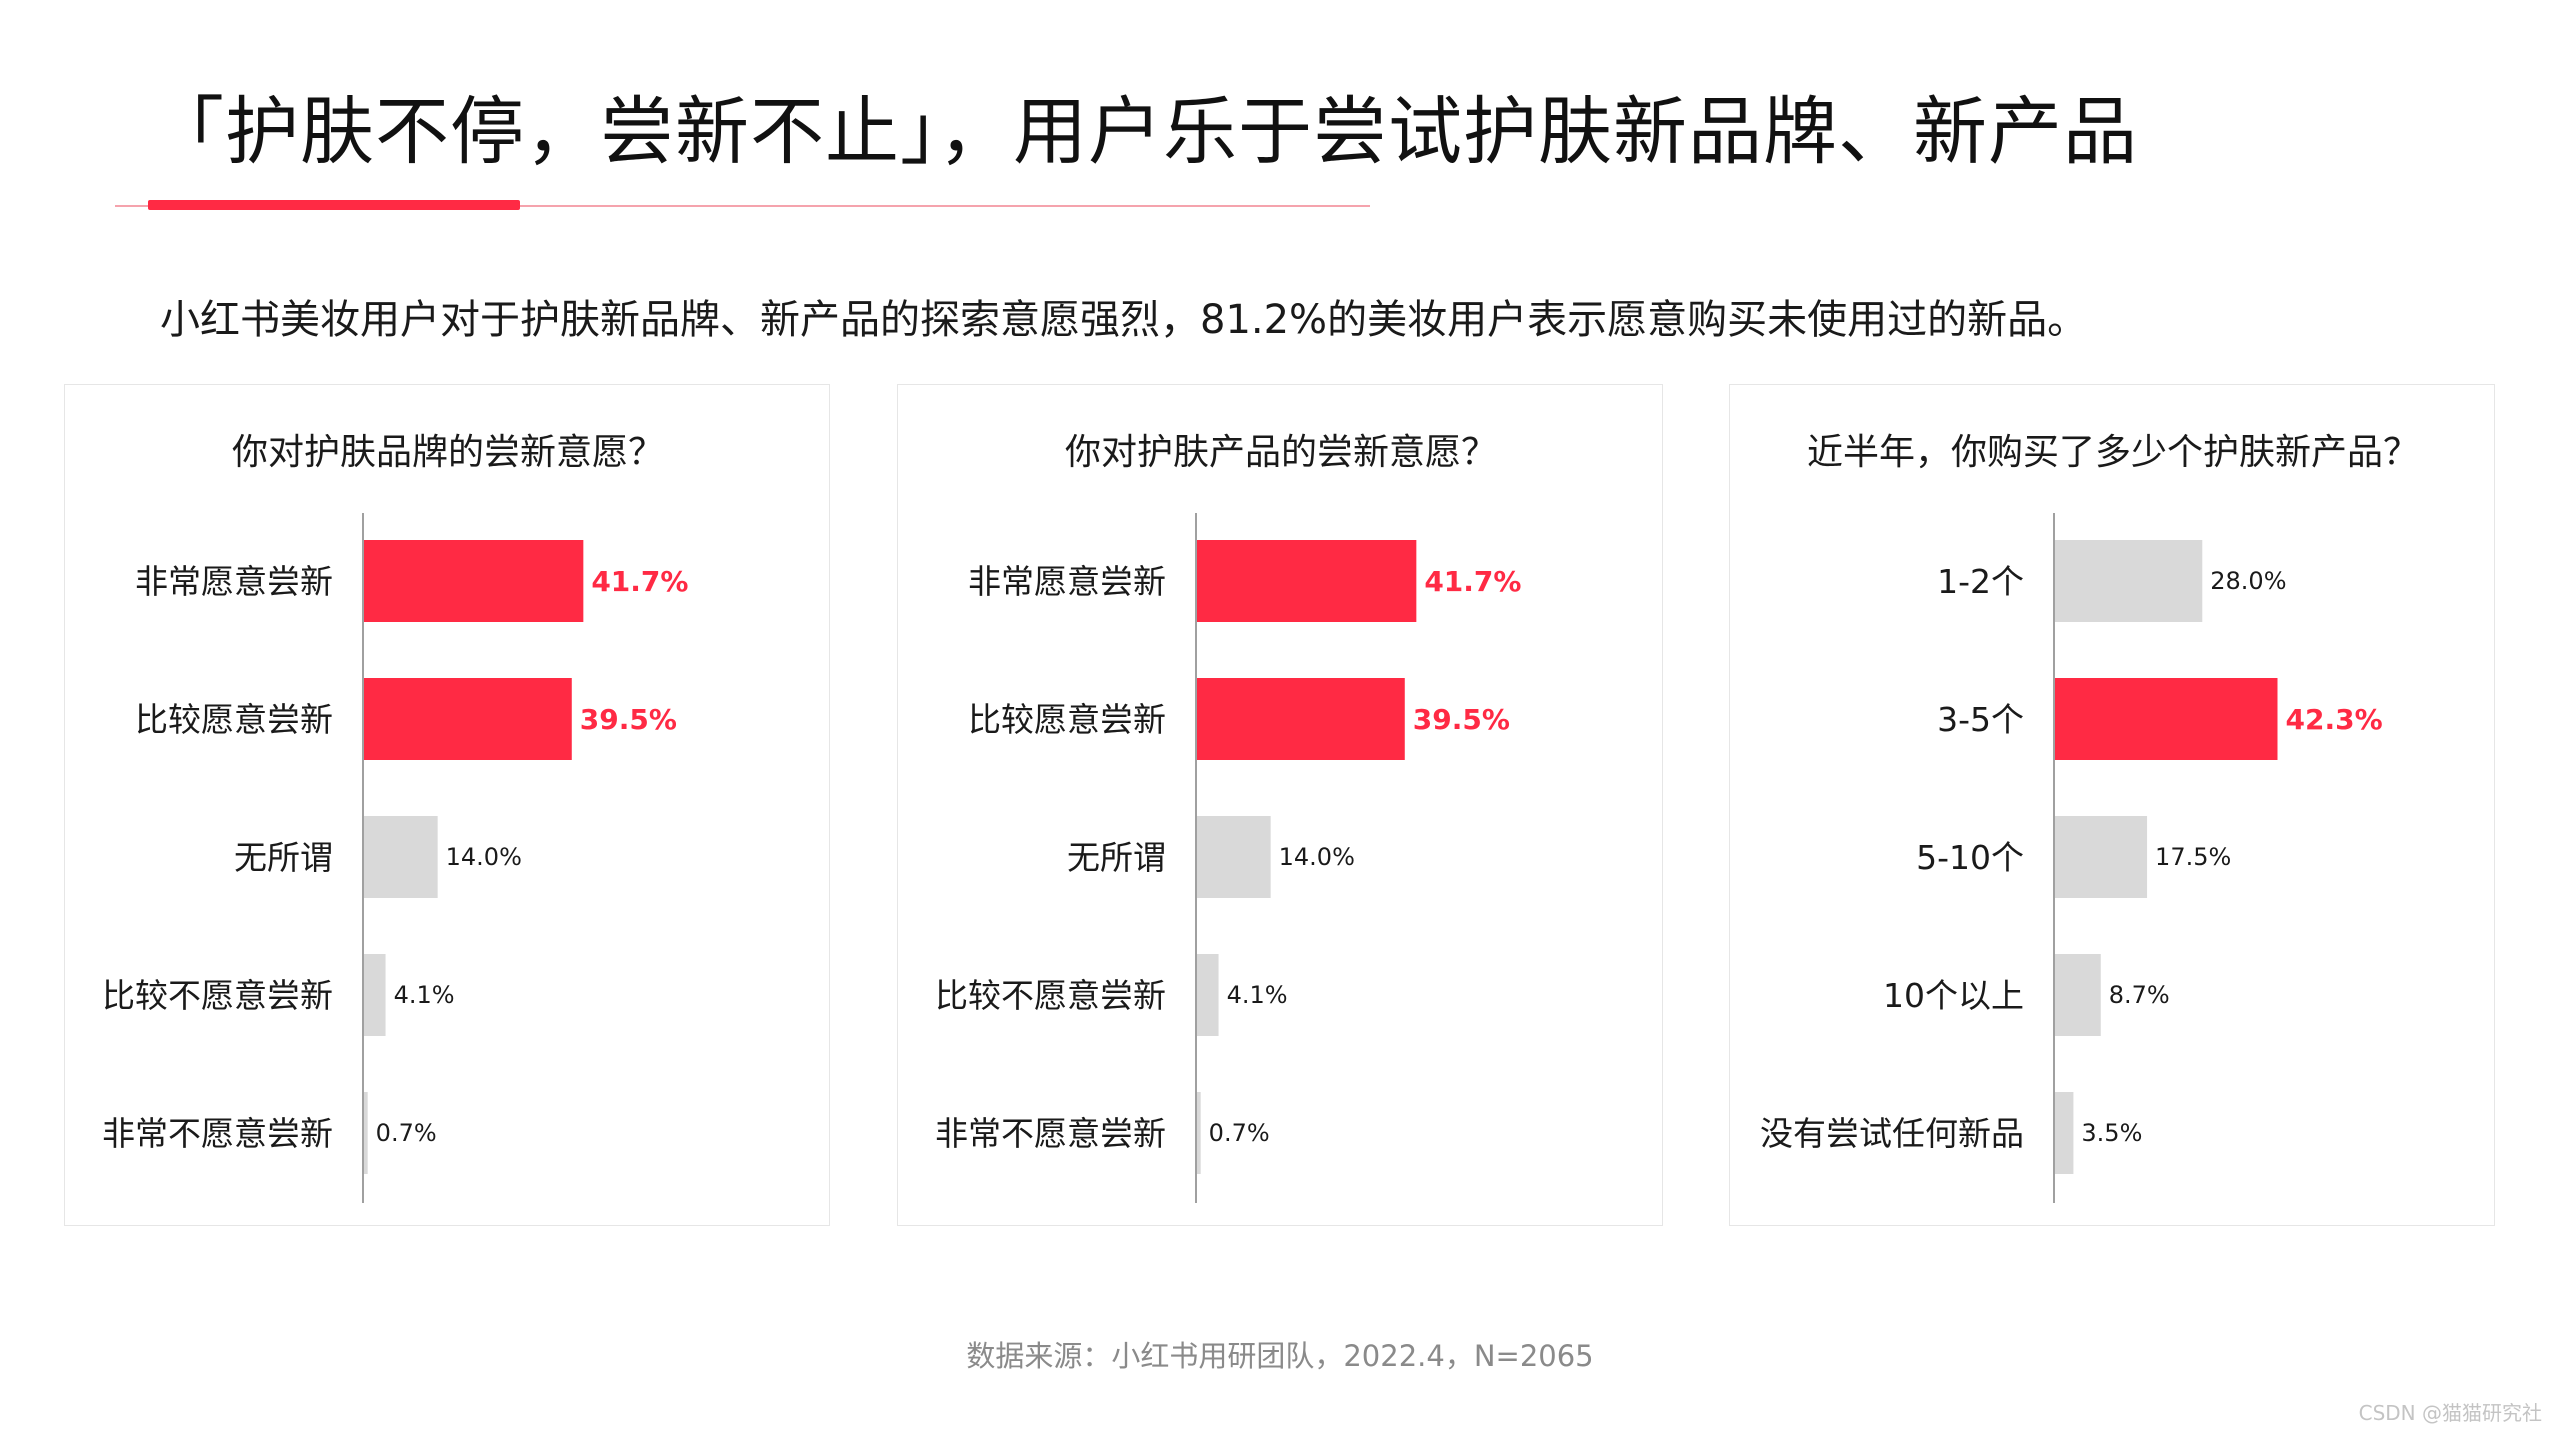 Image resolution: width=2560 pixels, height=1440 pixels. What do you see at coordinates (1281, 452) in the screenshot?
I see `chart-title: 你对护肤产品的尝新意愿？` at bounding box center [1281, 452].